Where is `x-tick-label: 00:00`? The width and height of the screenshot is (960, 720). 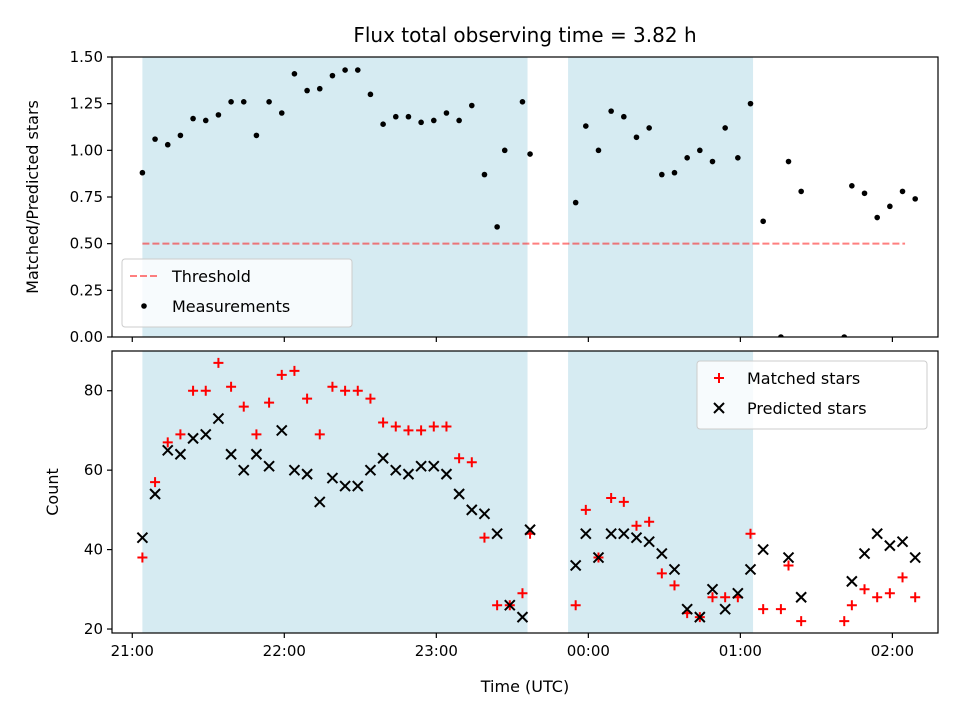 x-tick-label: 00:00 is located at coordinates (588, 651).